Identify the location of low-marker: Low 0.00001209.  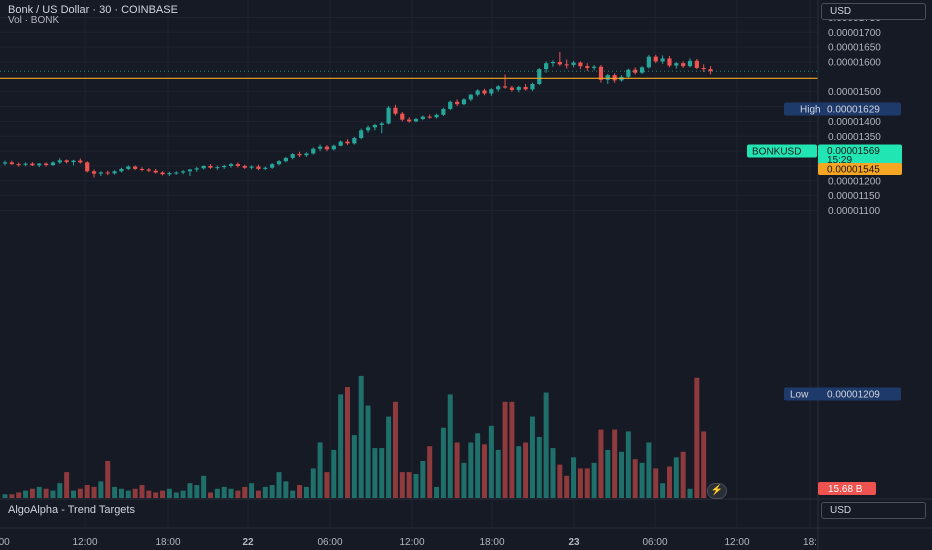
(842, 394).